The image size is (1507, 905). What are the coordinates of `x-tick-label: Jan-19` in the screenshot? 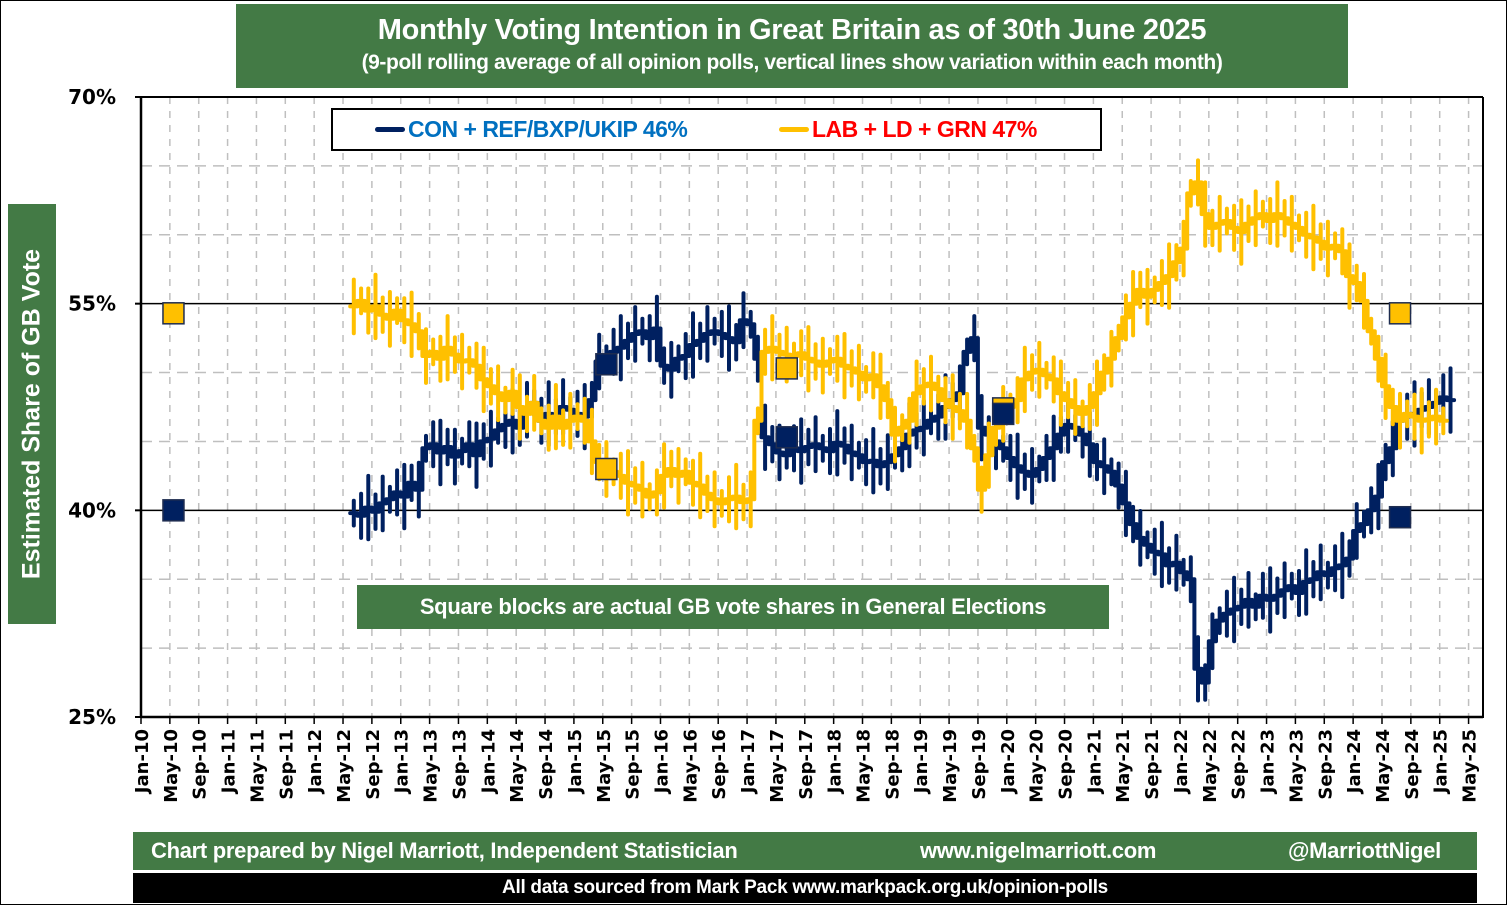 It's located at (921, 762).